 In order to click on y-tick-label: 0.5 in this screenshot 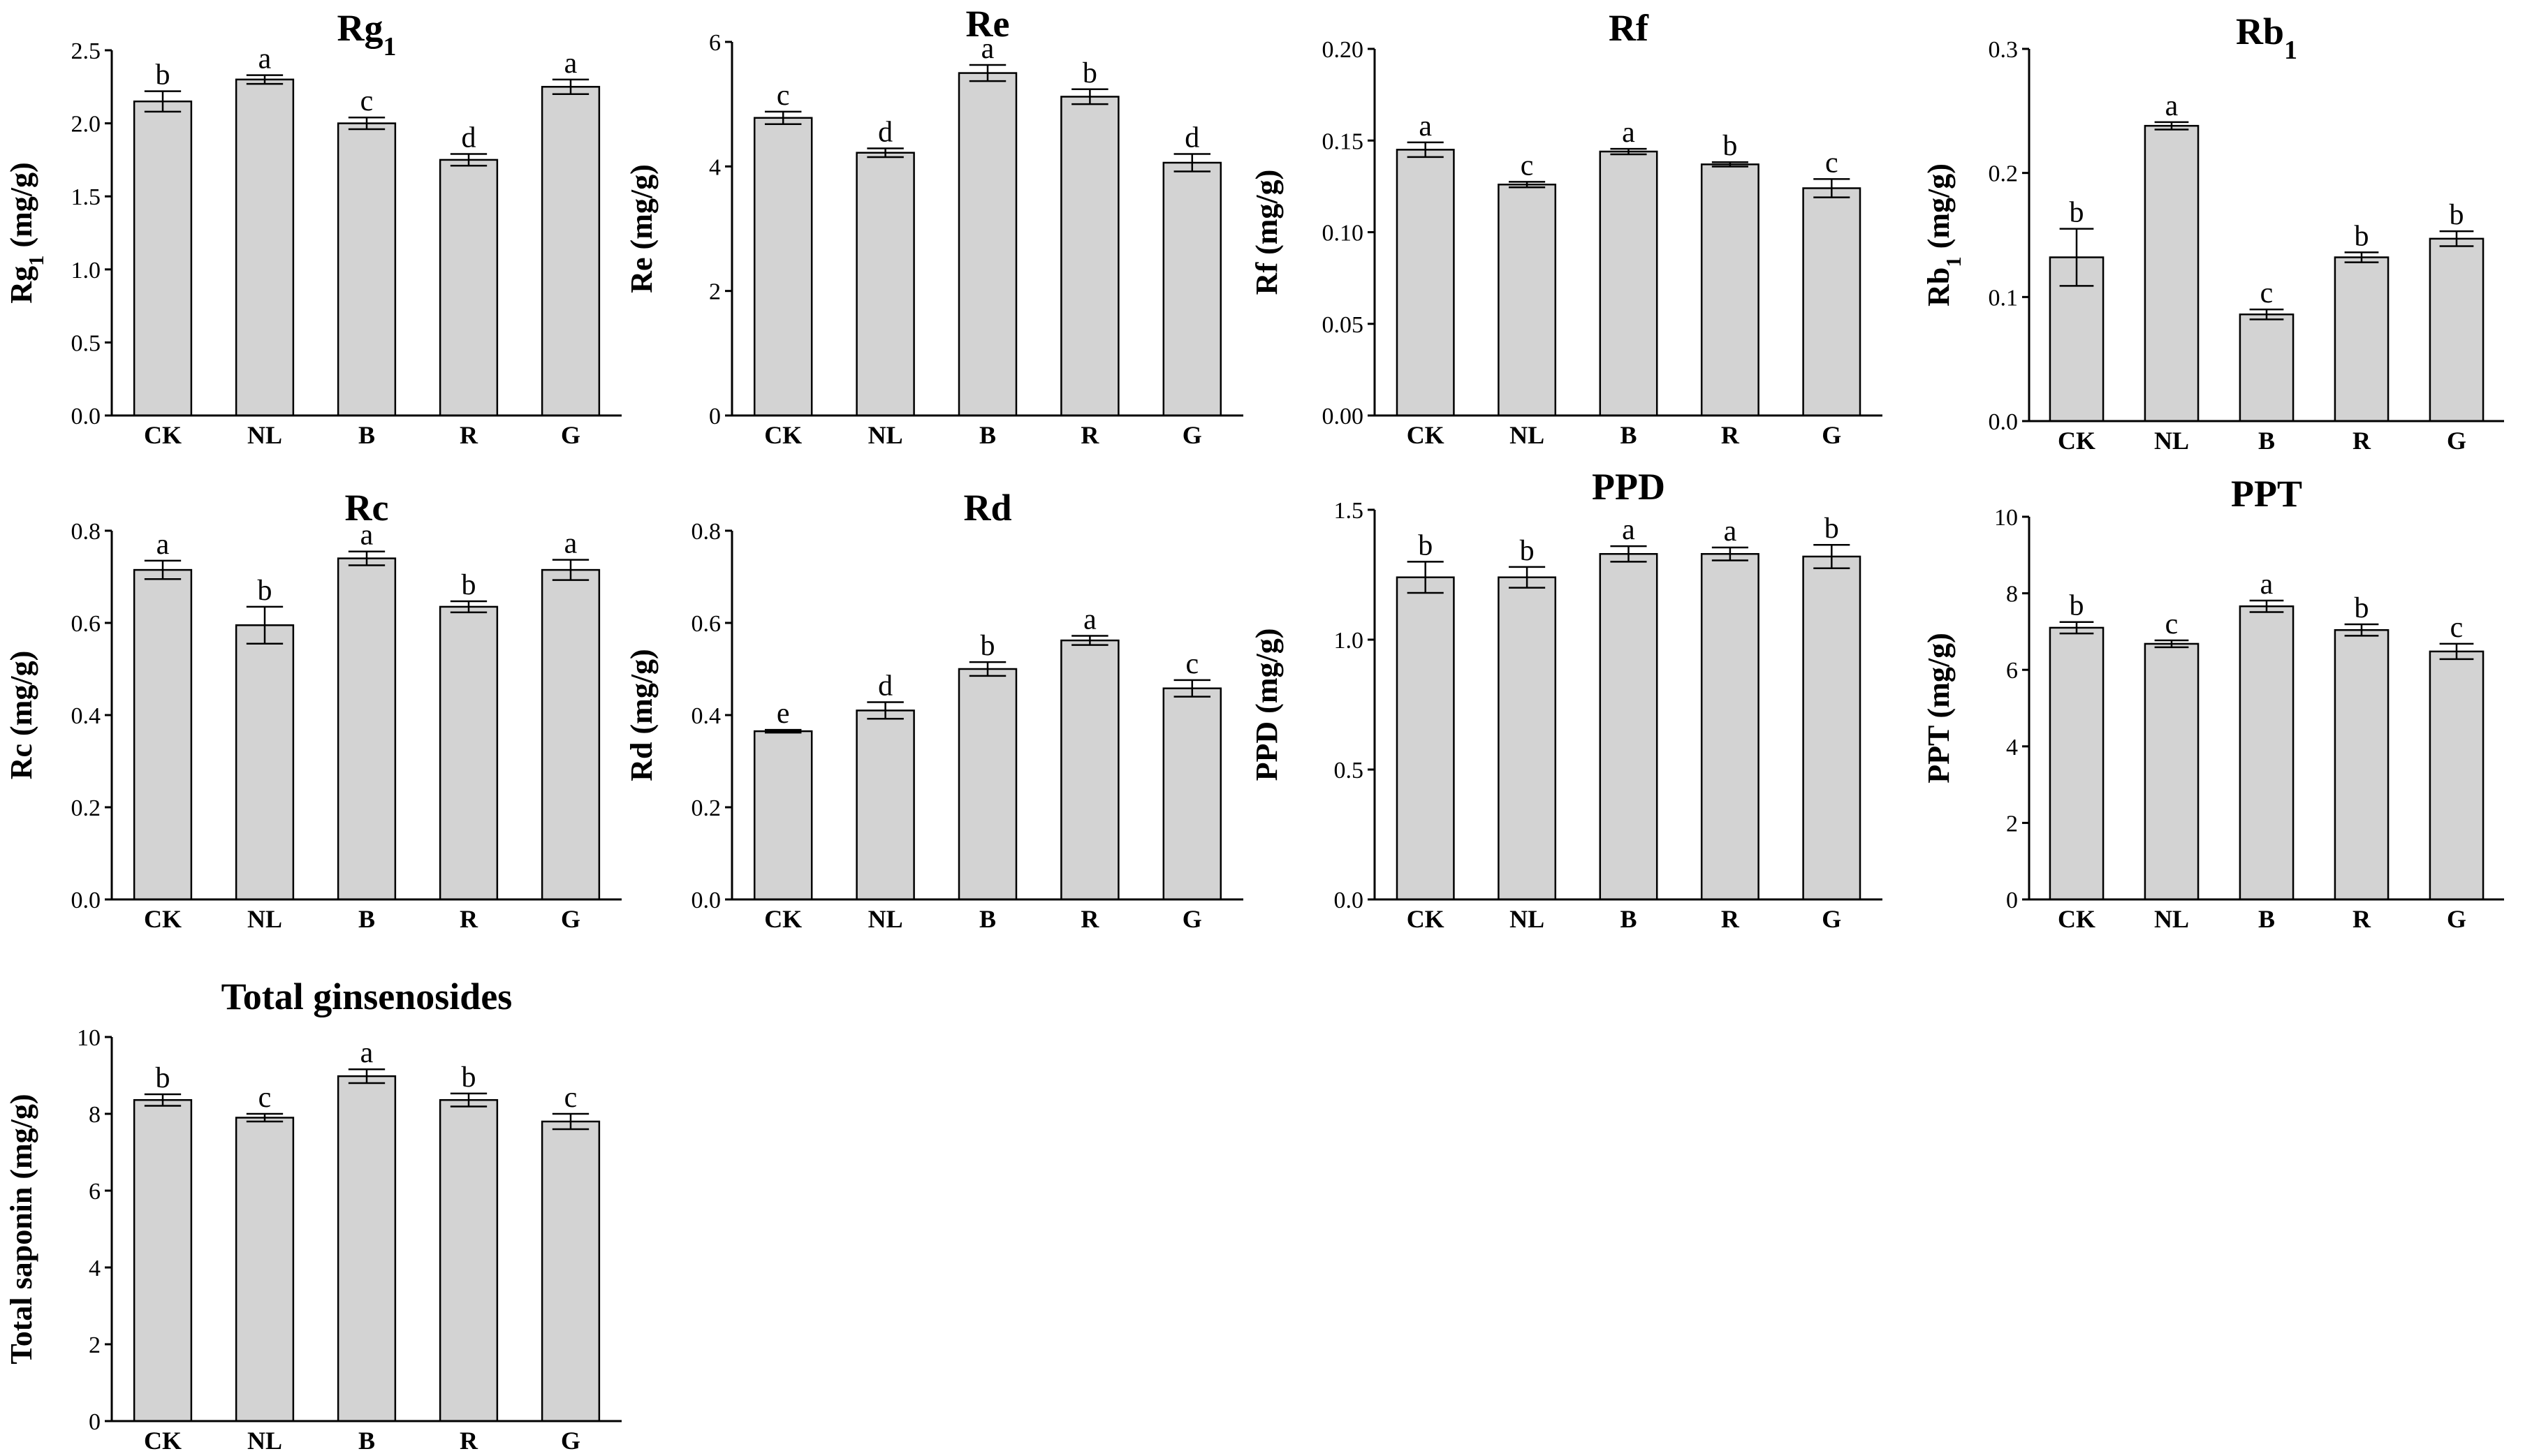, I will do `click(86, 343)`.